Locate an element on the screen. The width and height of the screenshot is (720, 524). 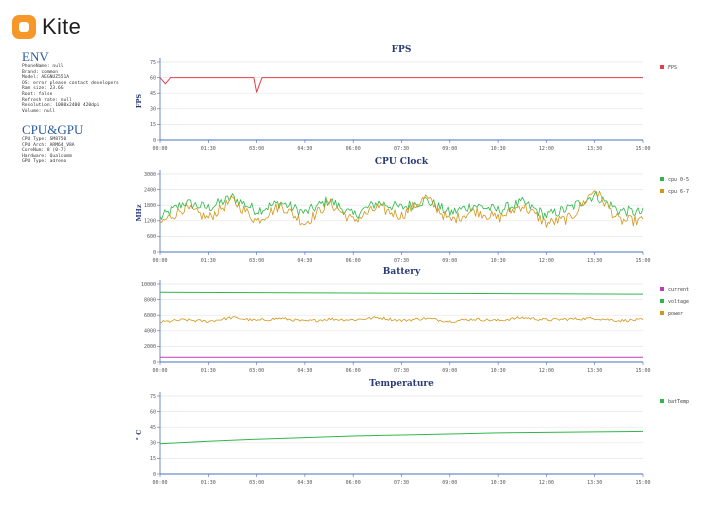
y-tick-label: 2400 is located at coordinates (150, 190).